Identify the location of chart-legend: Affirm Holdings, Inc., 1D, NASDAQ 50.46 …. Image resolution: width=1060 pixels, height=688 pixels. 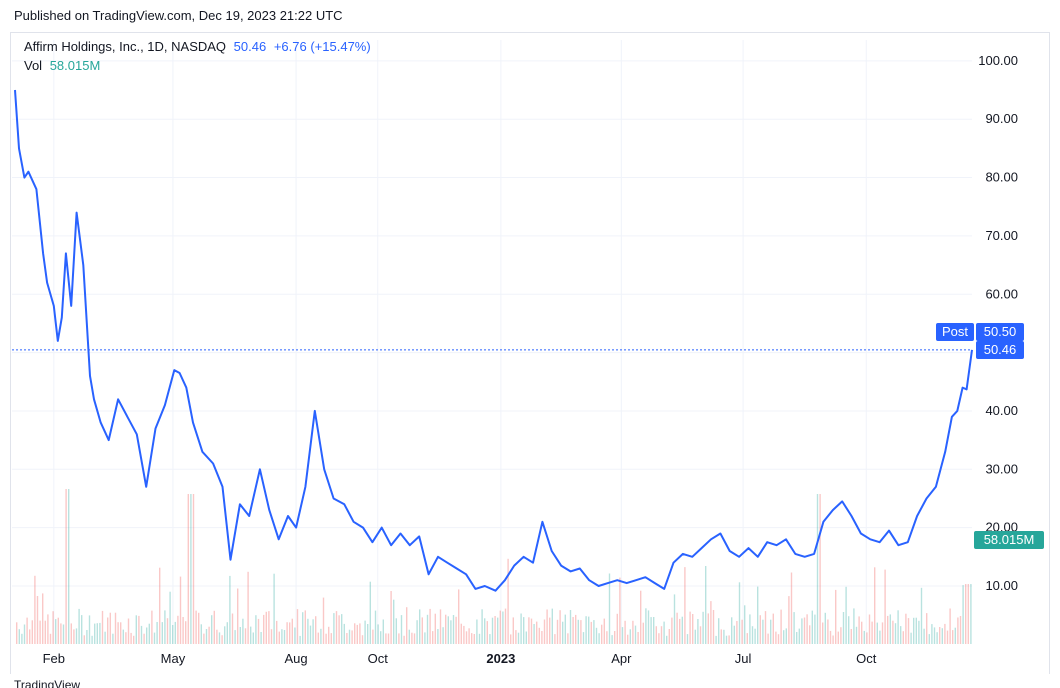
(197, 56).